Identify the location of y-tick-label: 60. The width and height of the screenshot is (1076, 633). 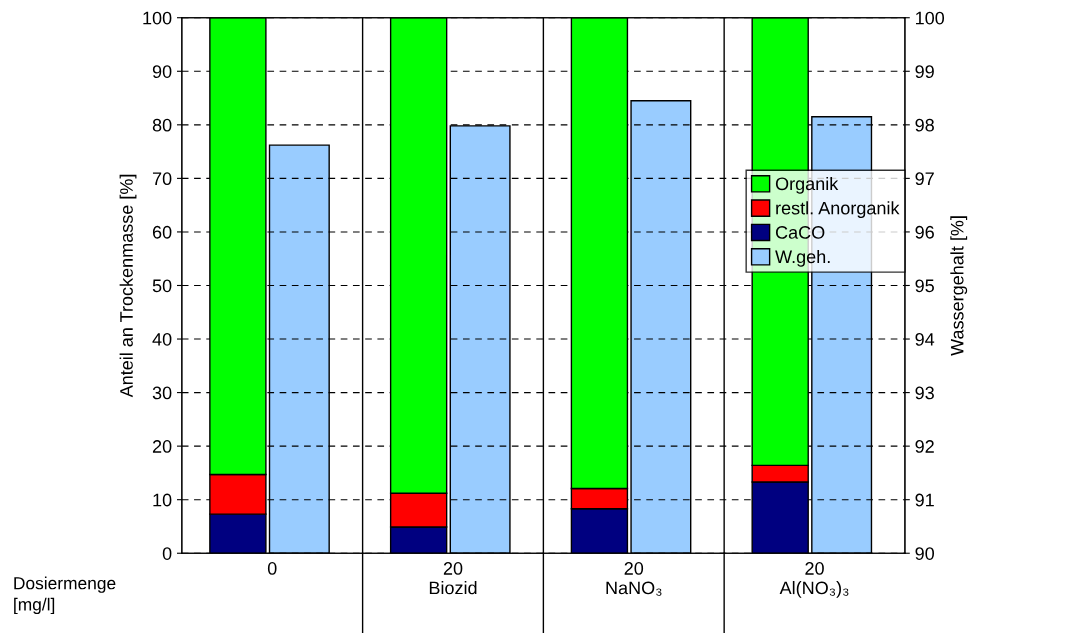
(162, 232).